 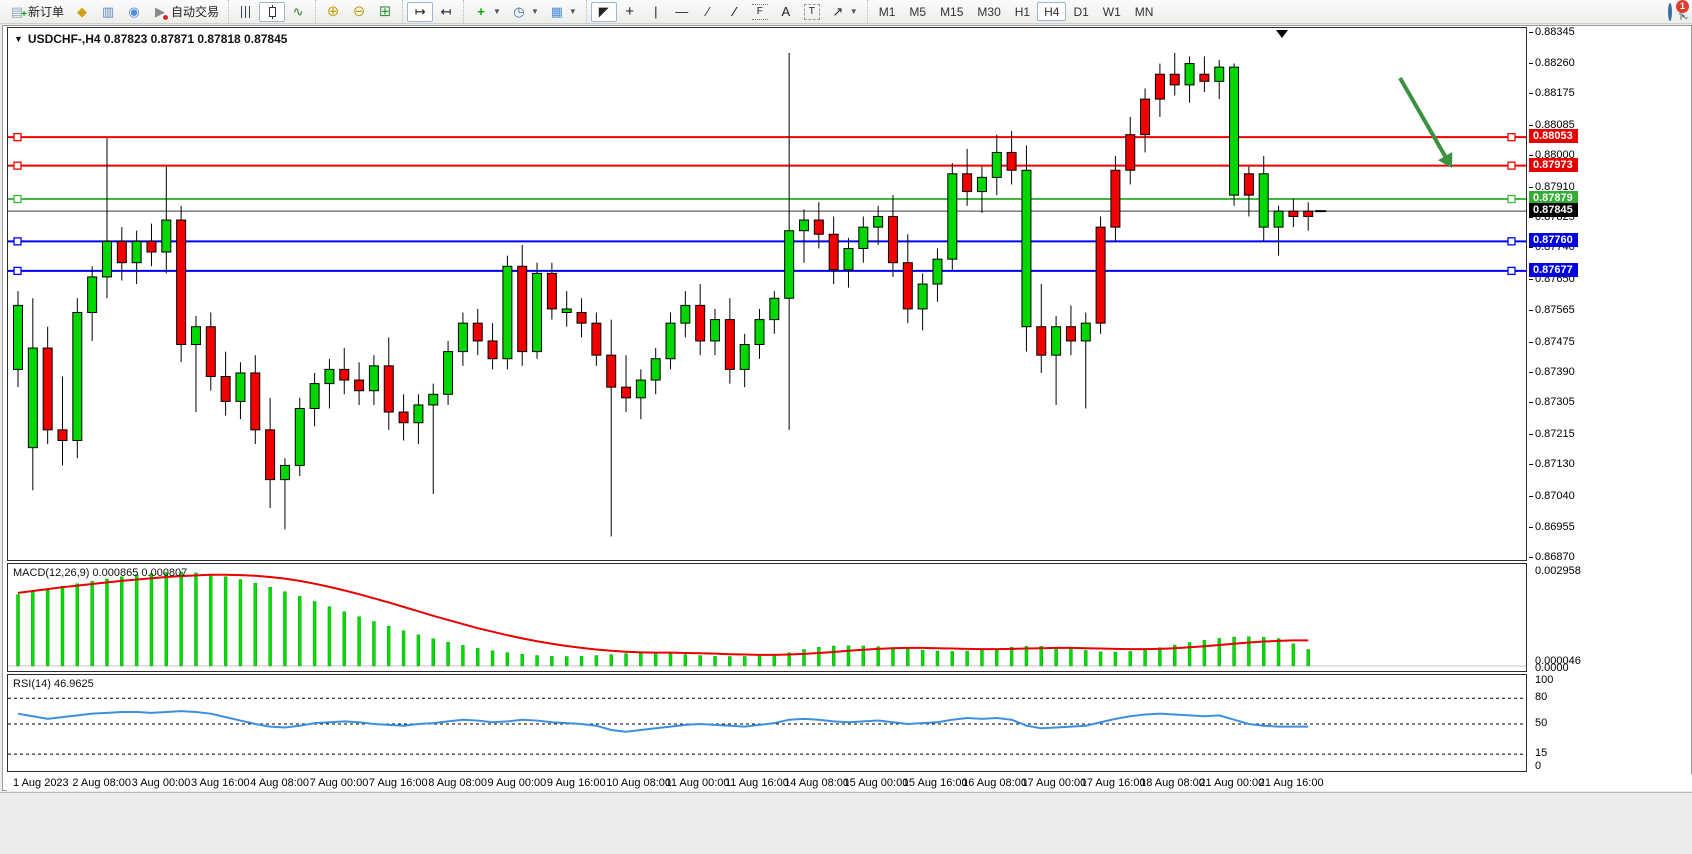 I want to click on arrows-icon: ↗, so click(x=838, y=11).